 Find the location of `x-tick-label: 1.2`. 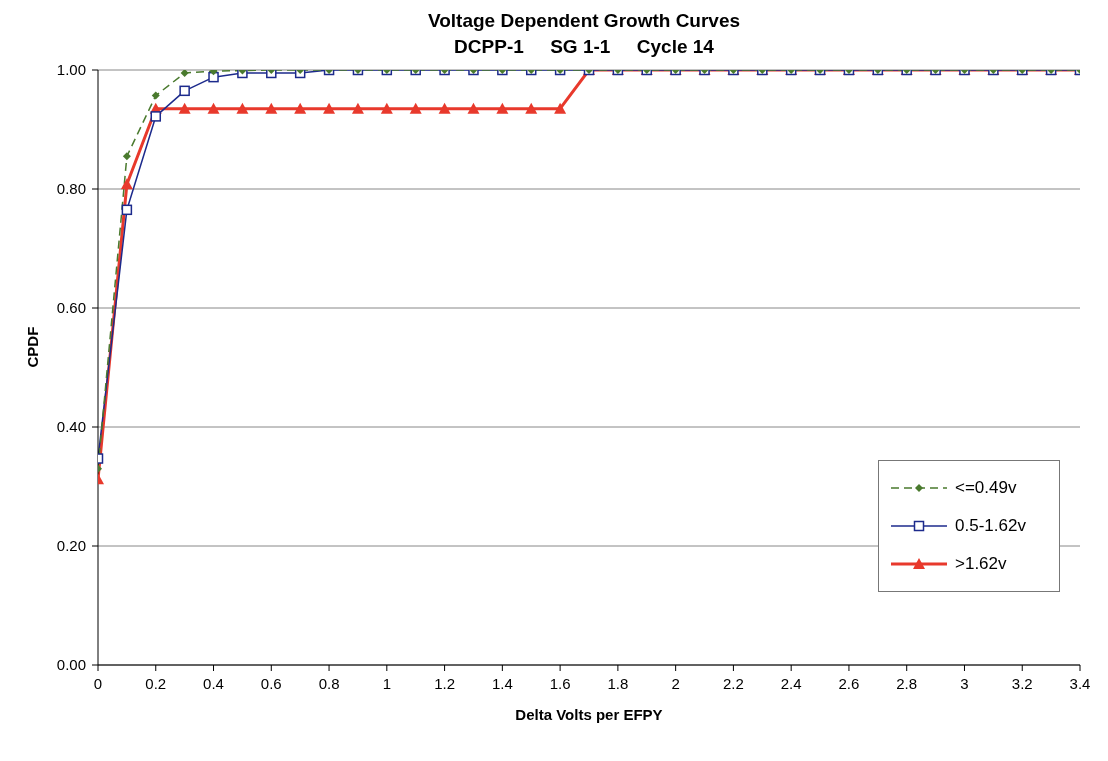

x-tick-label: 1.2 is located at coordinates (445, 683).